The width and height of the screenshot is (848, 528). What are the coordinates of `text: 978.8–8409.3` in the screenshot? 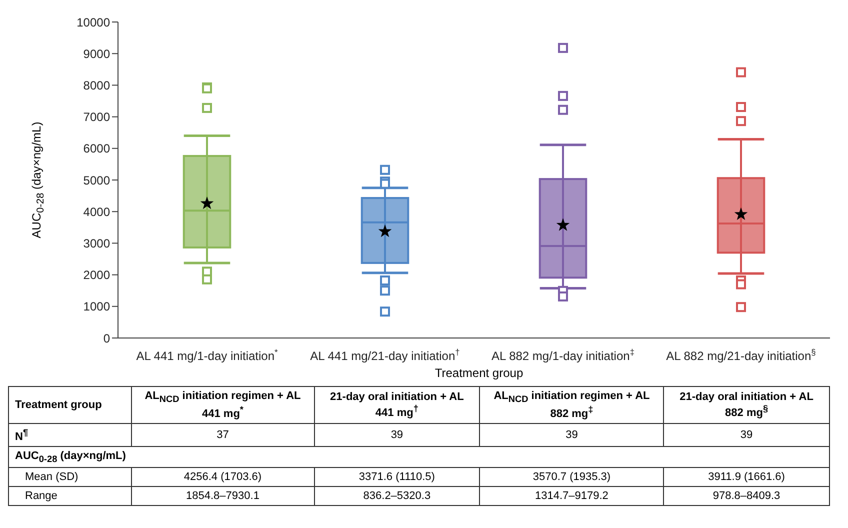 It's located at (746, 496).